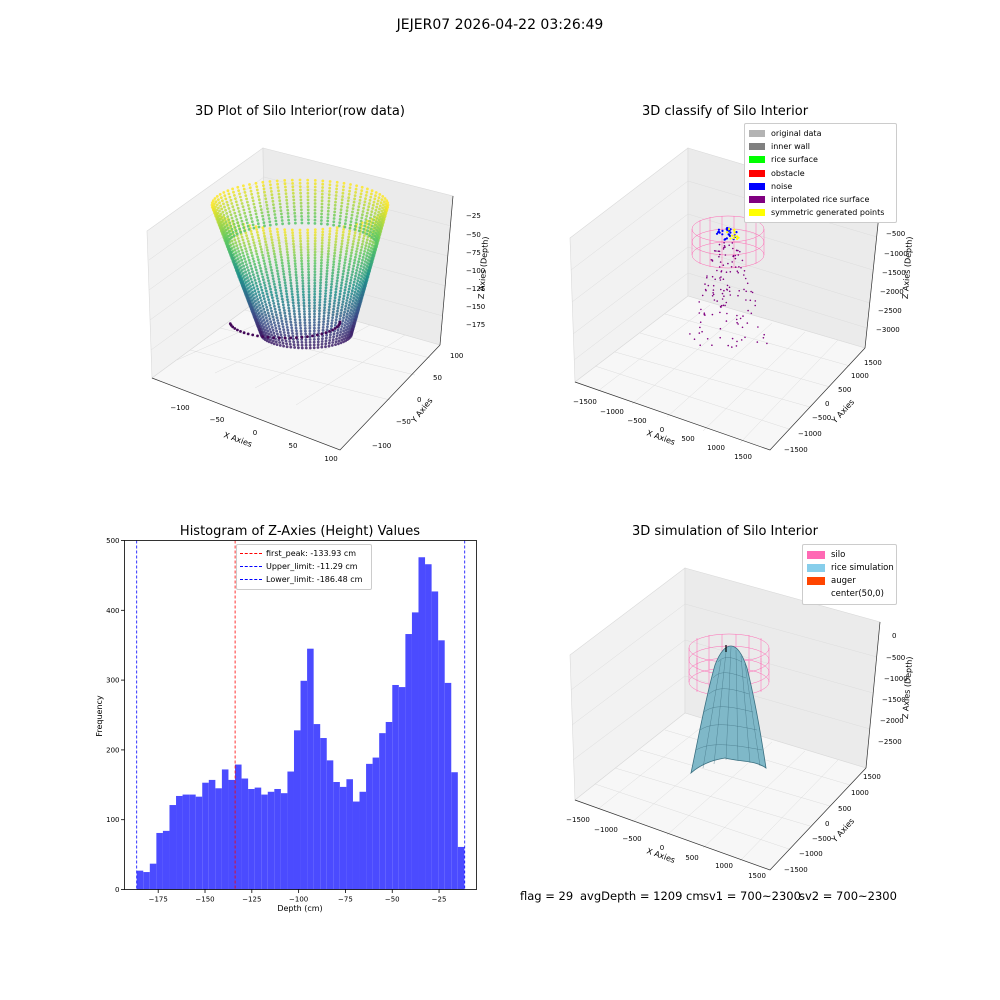  What do you see at coordinates (728, 242) in the screenshot?
I see `classify-silo-wireframe` at bounding box center [728, 242].